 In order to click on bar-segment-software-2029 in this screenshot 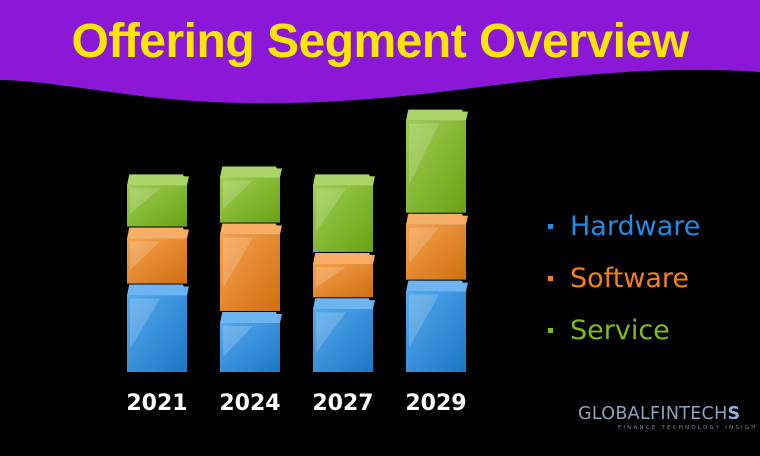, I will do `click(437, 246)`.